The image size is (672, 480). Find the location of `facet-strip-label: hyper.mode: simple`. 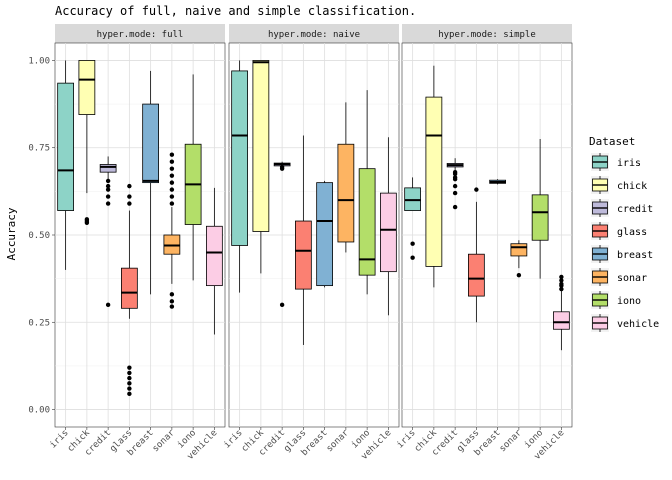

facet-strip-label: hyper.mode: simple is located at coordinates (487, 35).